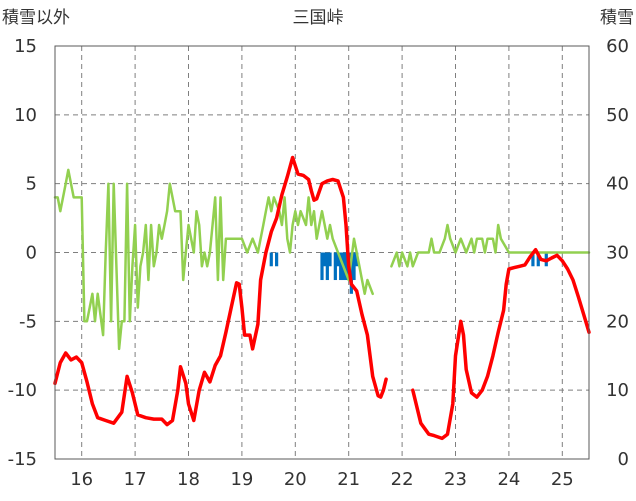  I want to click on chart-labels: 積雪以外 三国峠 積雪, so click(318, 18).